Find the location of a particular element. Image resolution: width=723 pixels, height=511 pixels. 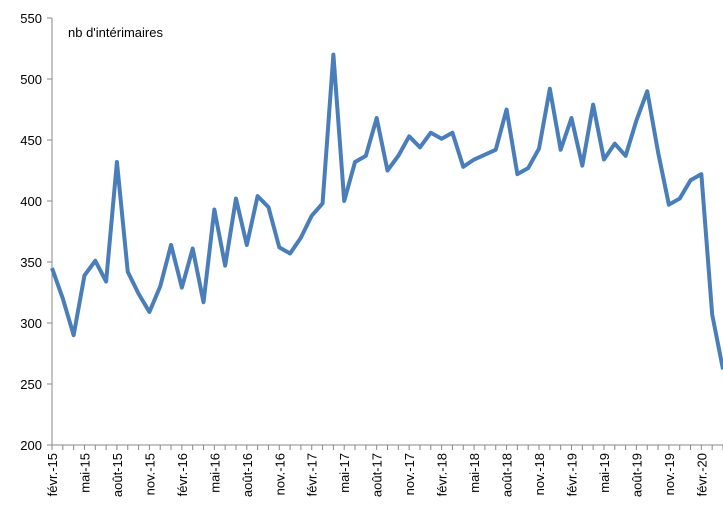

x-tick-label: août-15 is located at coordinates (117, 475).